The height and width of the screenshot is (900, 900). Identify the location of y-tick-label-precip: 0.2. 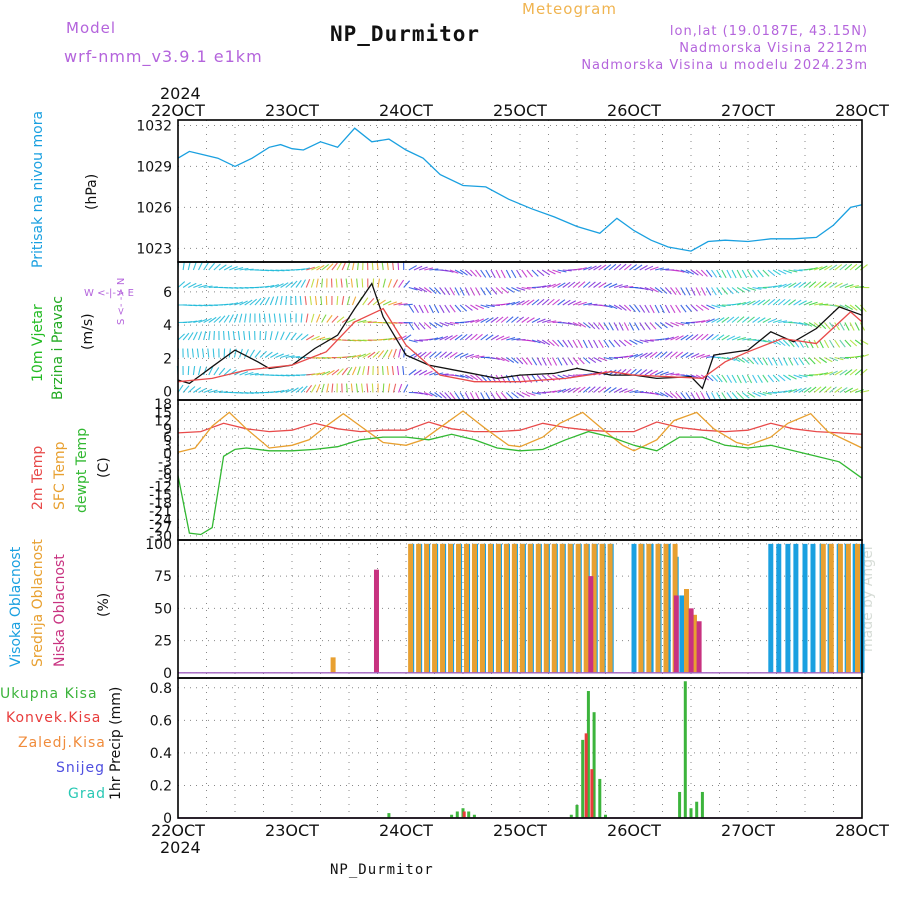
(161, 786).